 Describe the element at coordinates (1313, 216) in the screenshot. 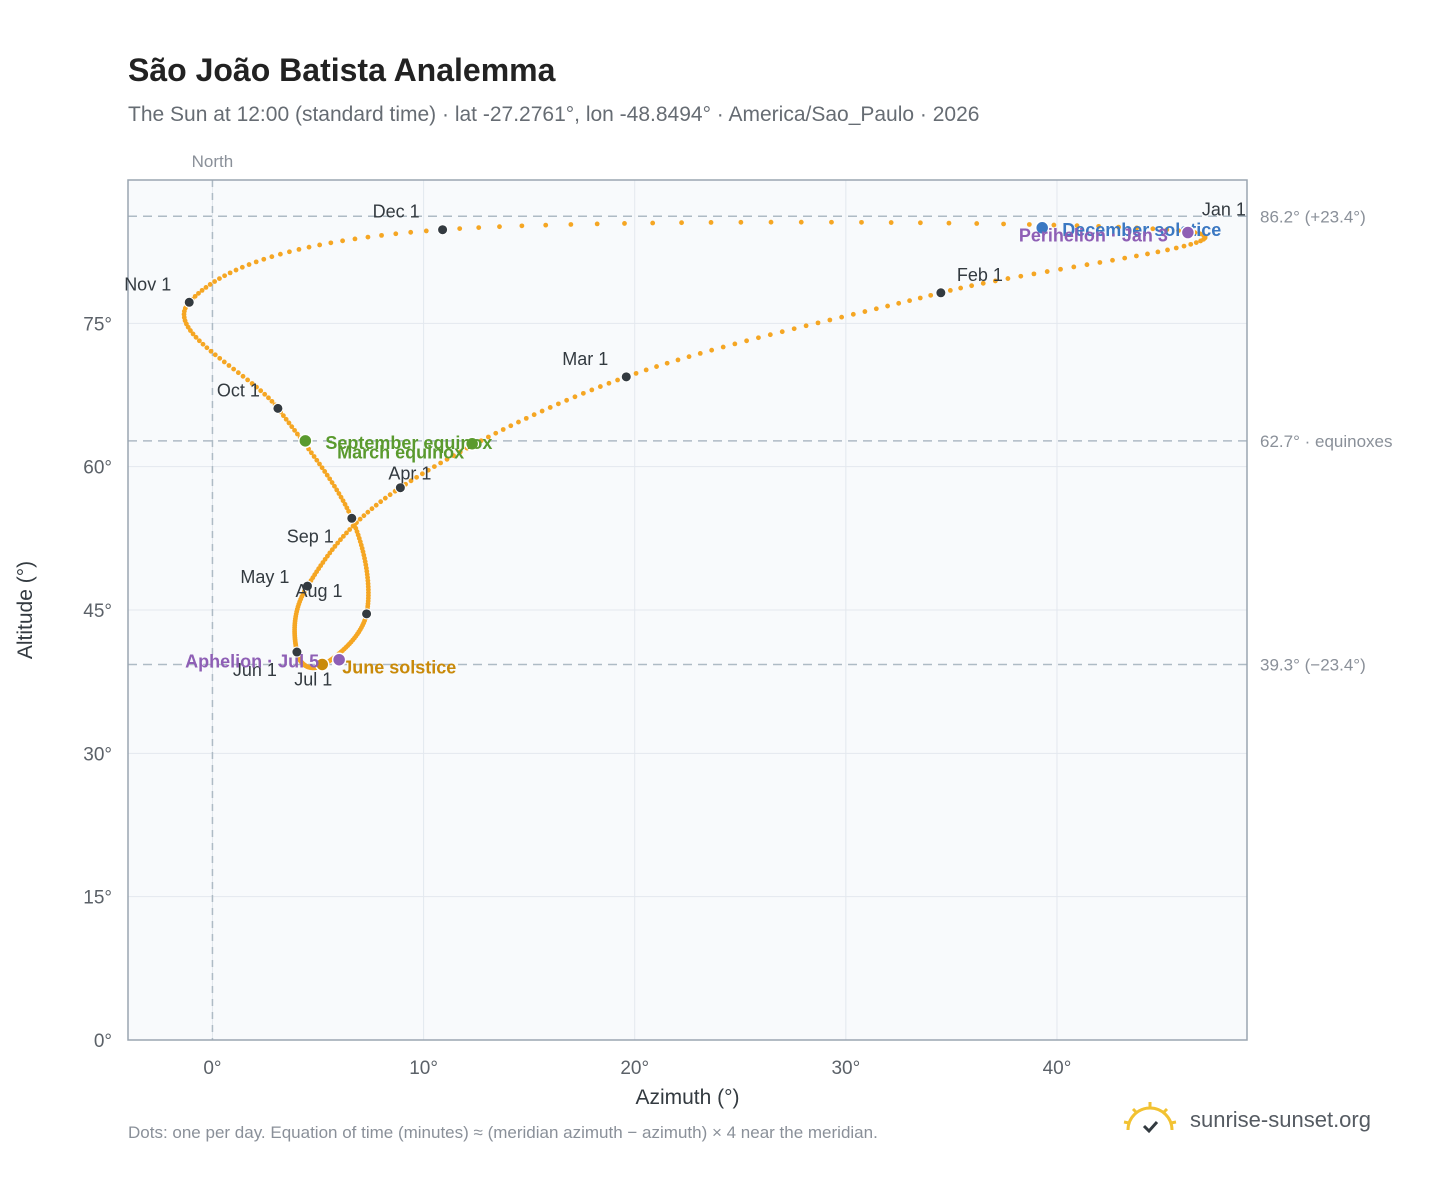

I see `reference-label: 86.2° (+23.4°)` at that location.